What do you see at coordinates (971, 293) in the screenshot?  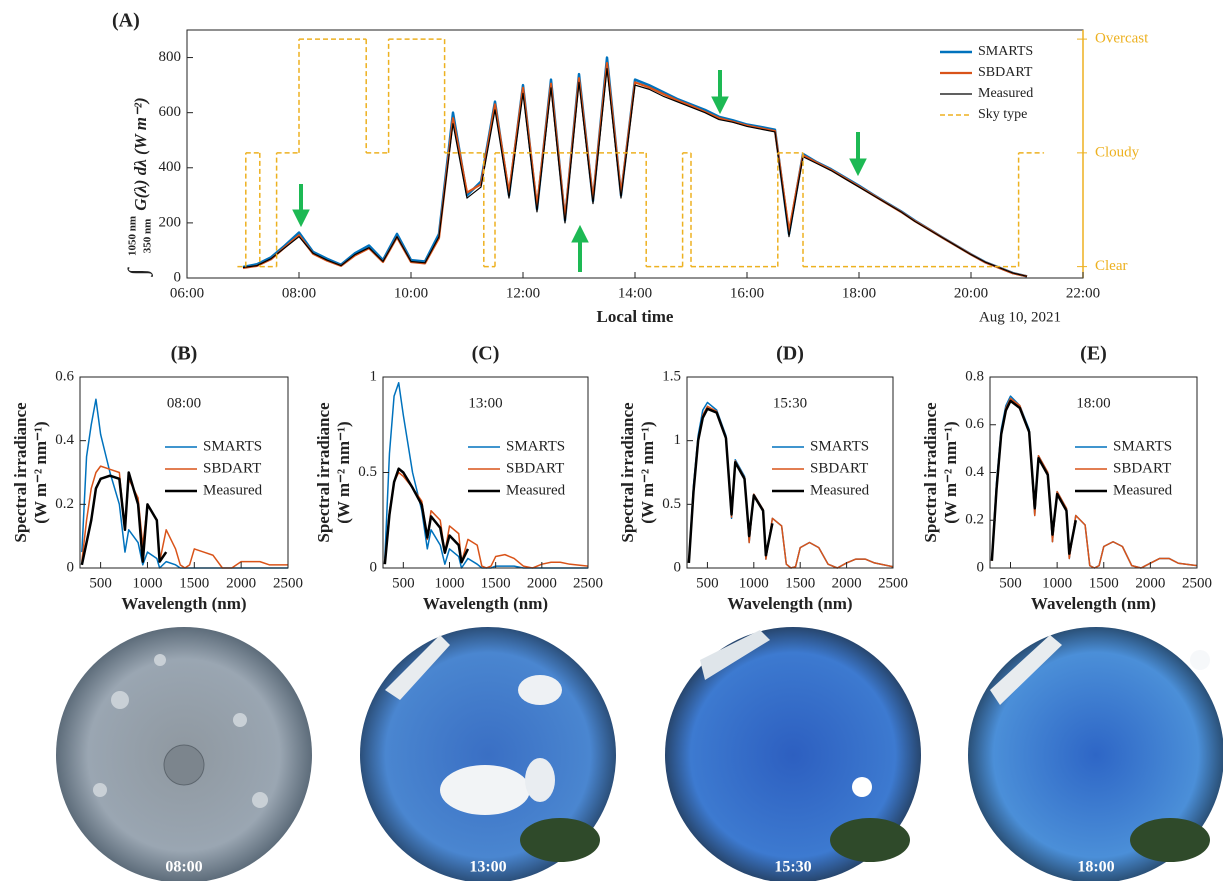 I see `x-tick-label: 20:00` at bounding box center [971, 293].